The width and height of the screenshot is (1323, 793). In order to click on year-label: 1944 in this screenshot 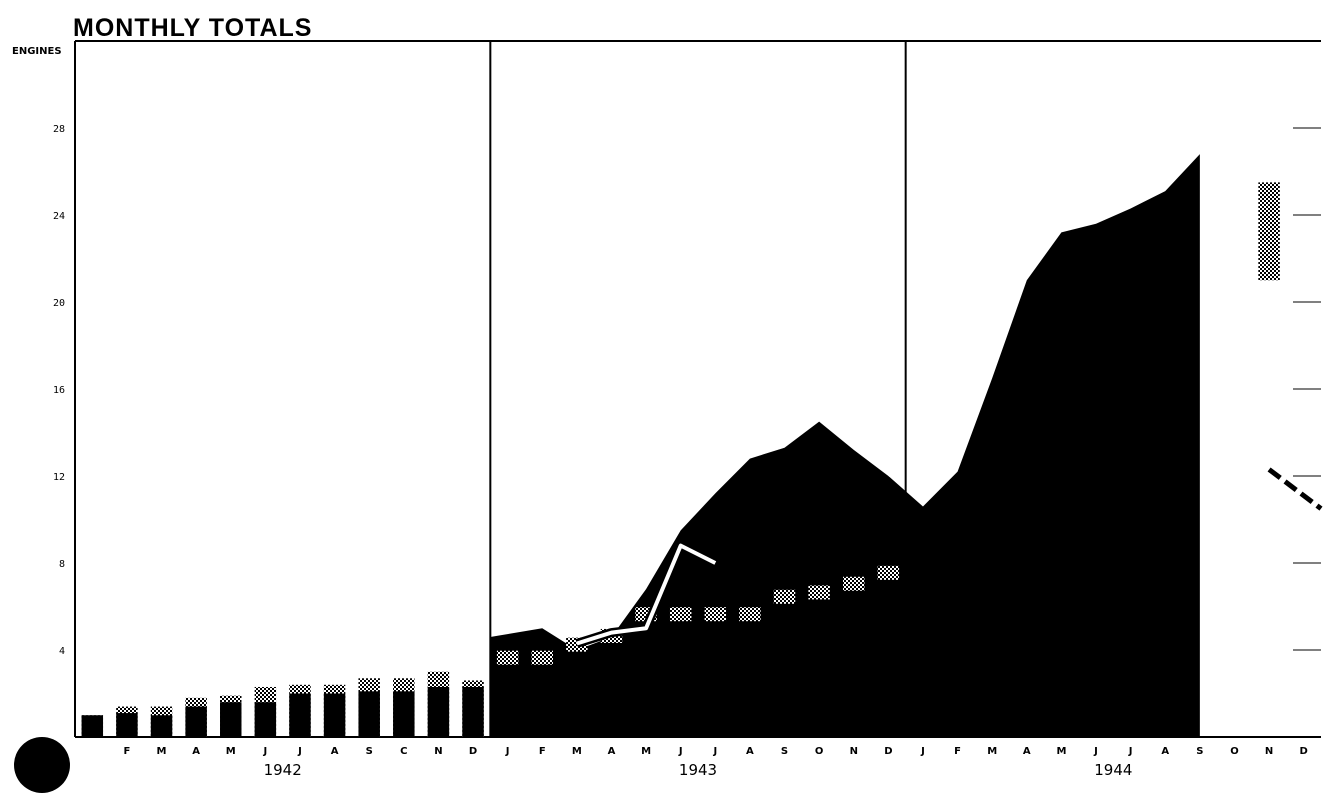, I will do `click(1113, 770)`.